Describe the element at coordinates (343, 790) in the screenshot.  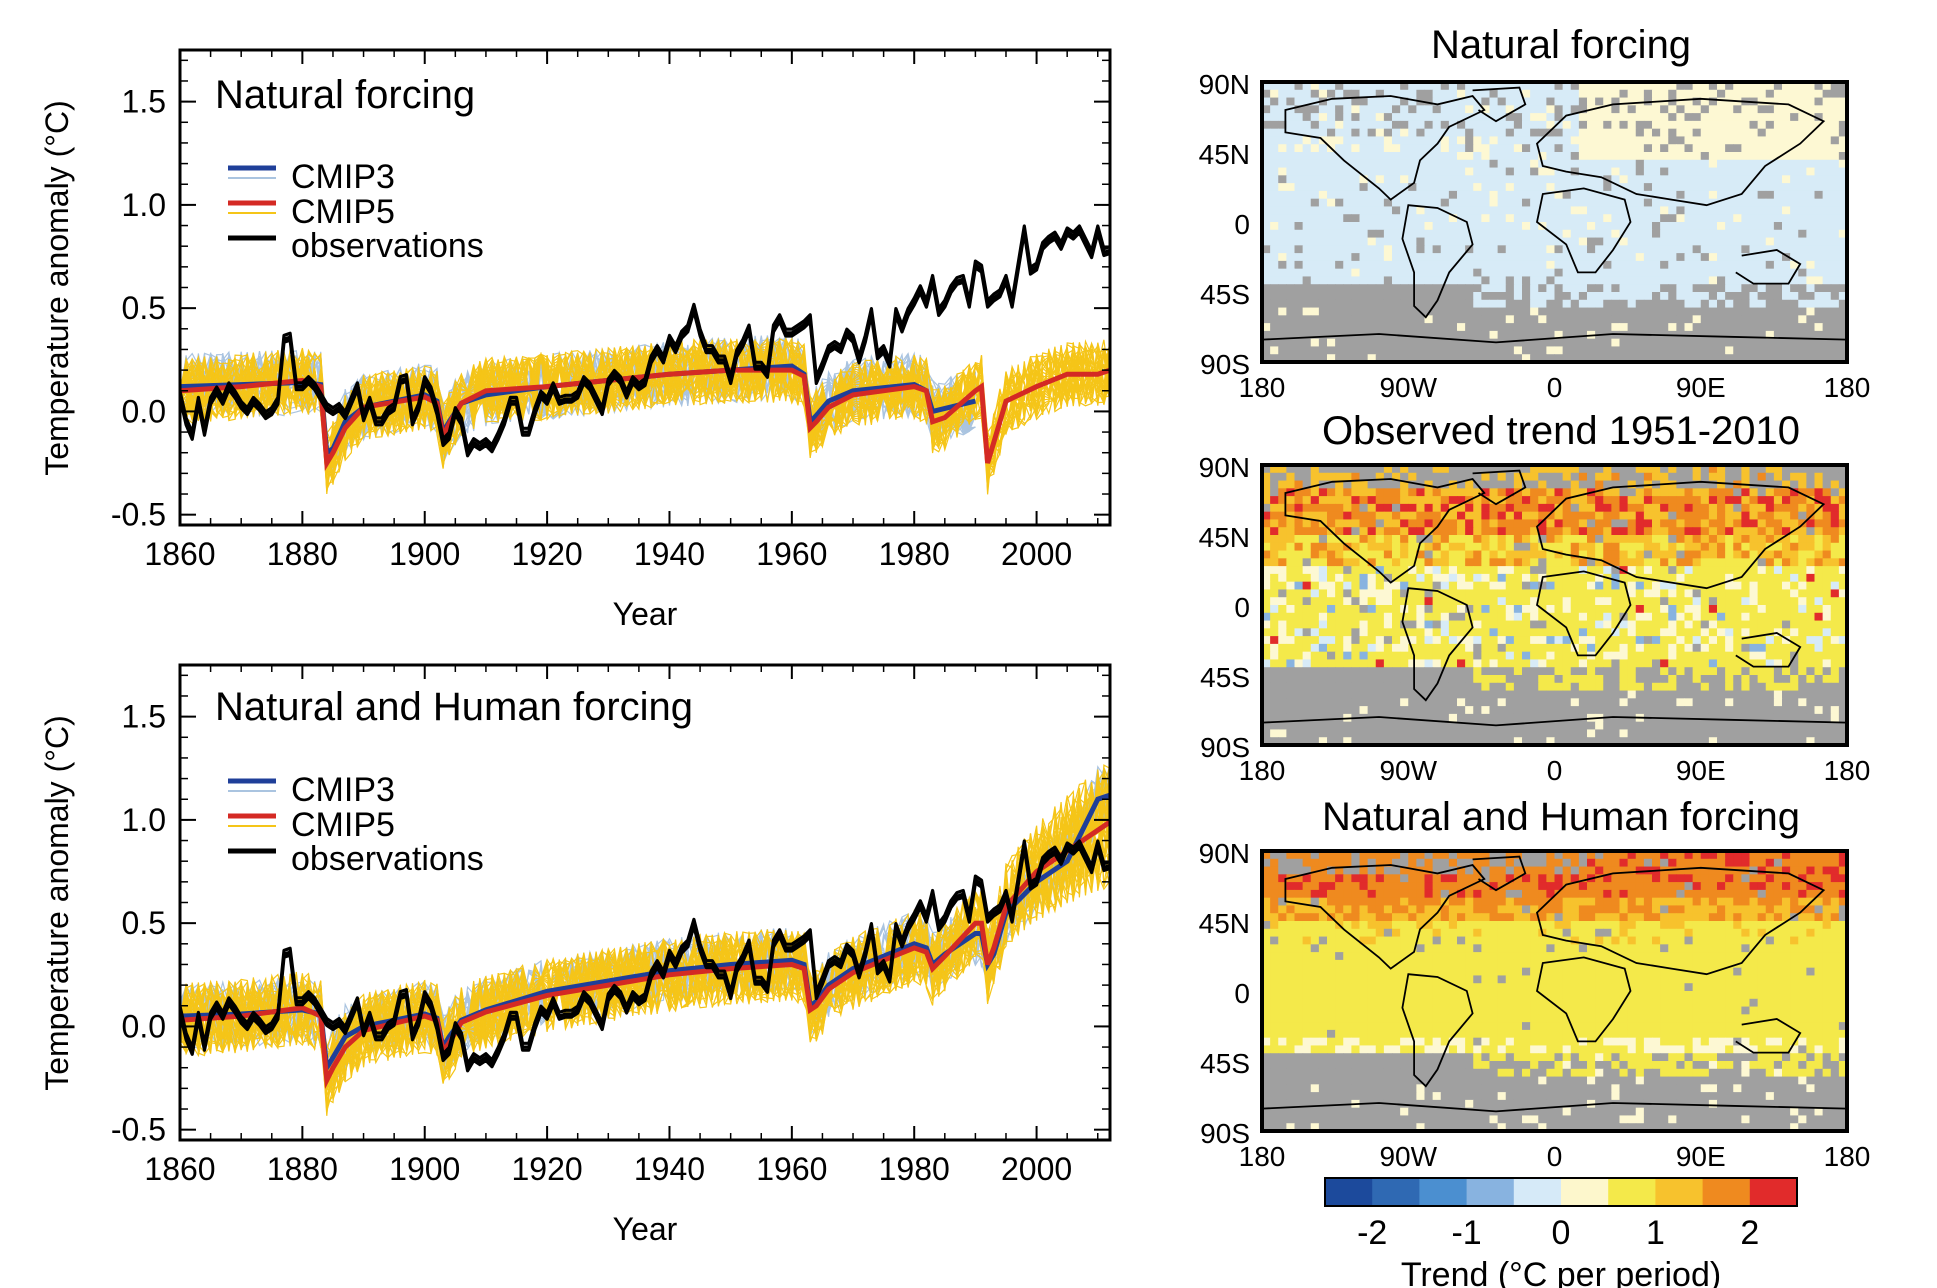
I see `legend-label-cmip3: CMIP3` at that location.